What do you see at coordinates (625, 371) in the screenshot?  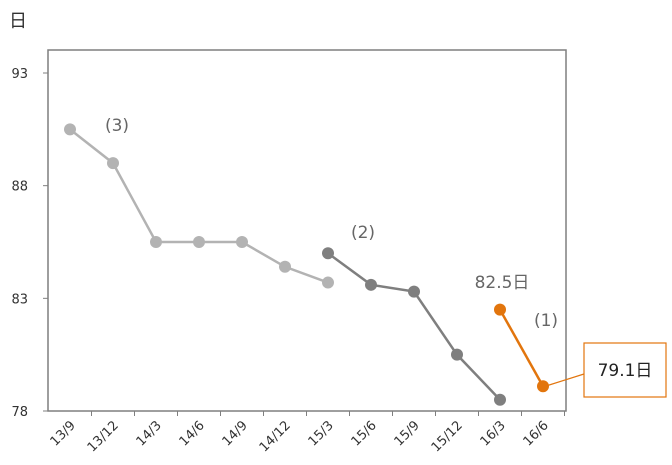 I see `end-value-label: 79.1日` at bounding box center [625, 371].